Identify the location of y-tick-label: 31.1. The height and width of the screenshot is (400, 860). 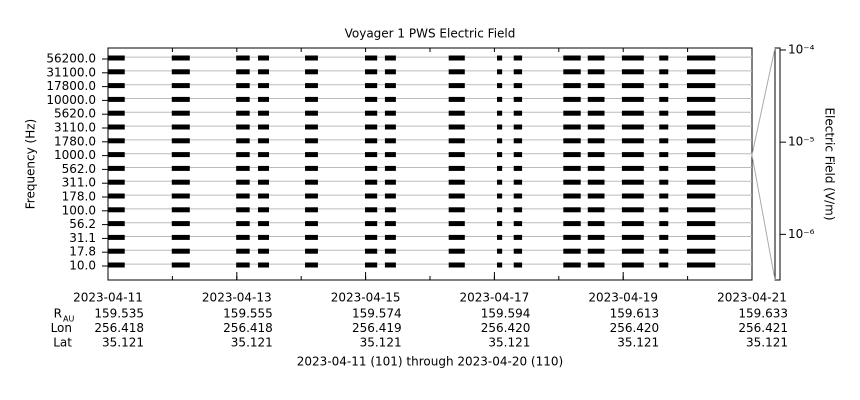
(82, 238).